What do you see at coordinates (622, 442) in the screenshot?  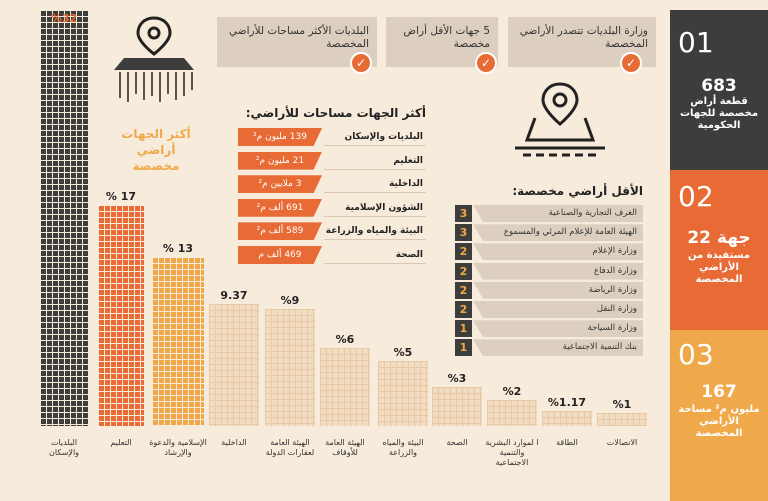 I see `bar-category-label: الاتصالات` at bounding box center [622, 442].